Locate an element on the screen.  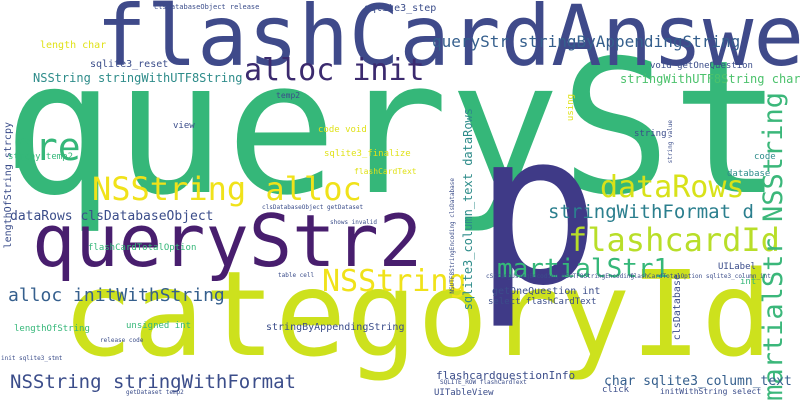
word-querystr-stringbyappendingstring: queryStr stringByAppendingString is located at coordinates (586, 41).